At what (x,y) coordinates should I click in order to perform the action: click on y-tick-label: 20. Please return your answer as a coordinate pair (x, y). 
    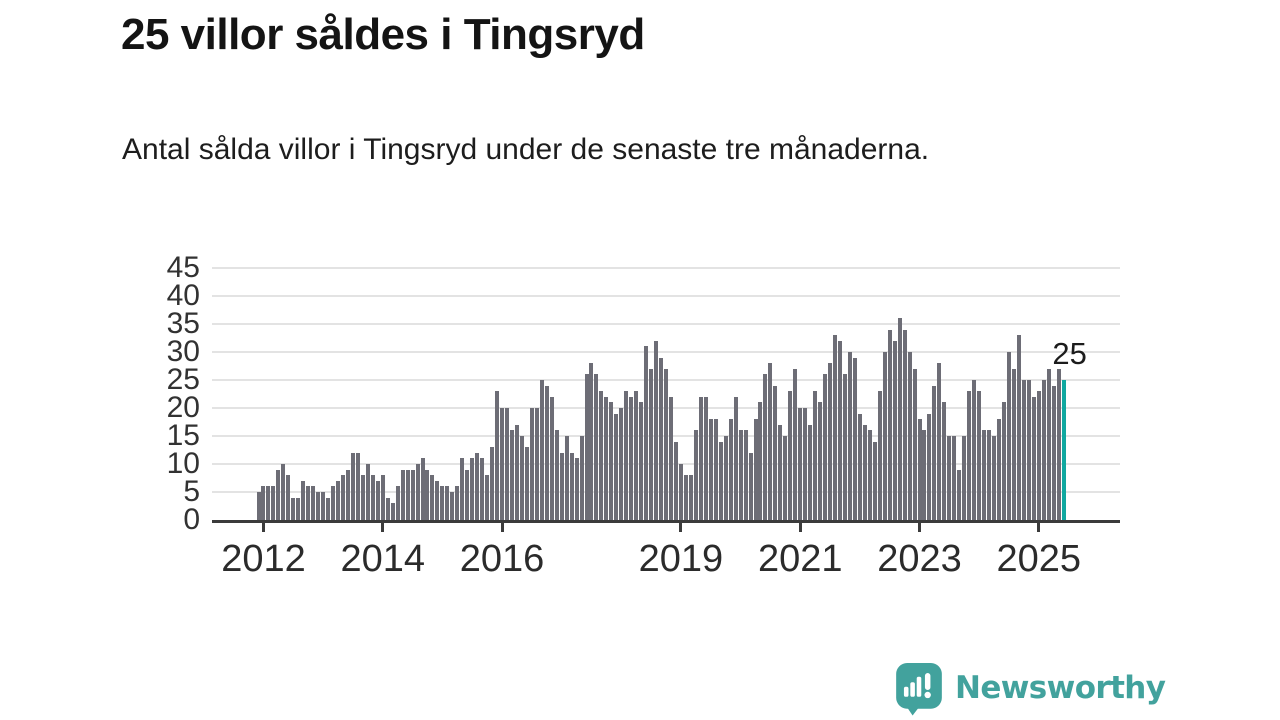
    Looking at the image, I should click on (183, 407).